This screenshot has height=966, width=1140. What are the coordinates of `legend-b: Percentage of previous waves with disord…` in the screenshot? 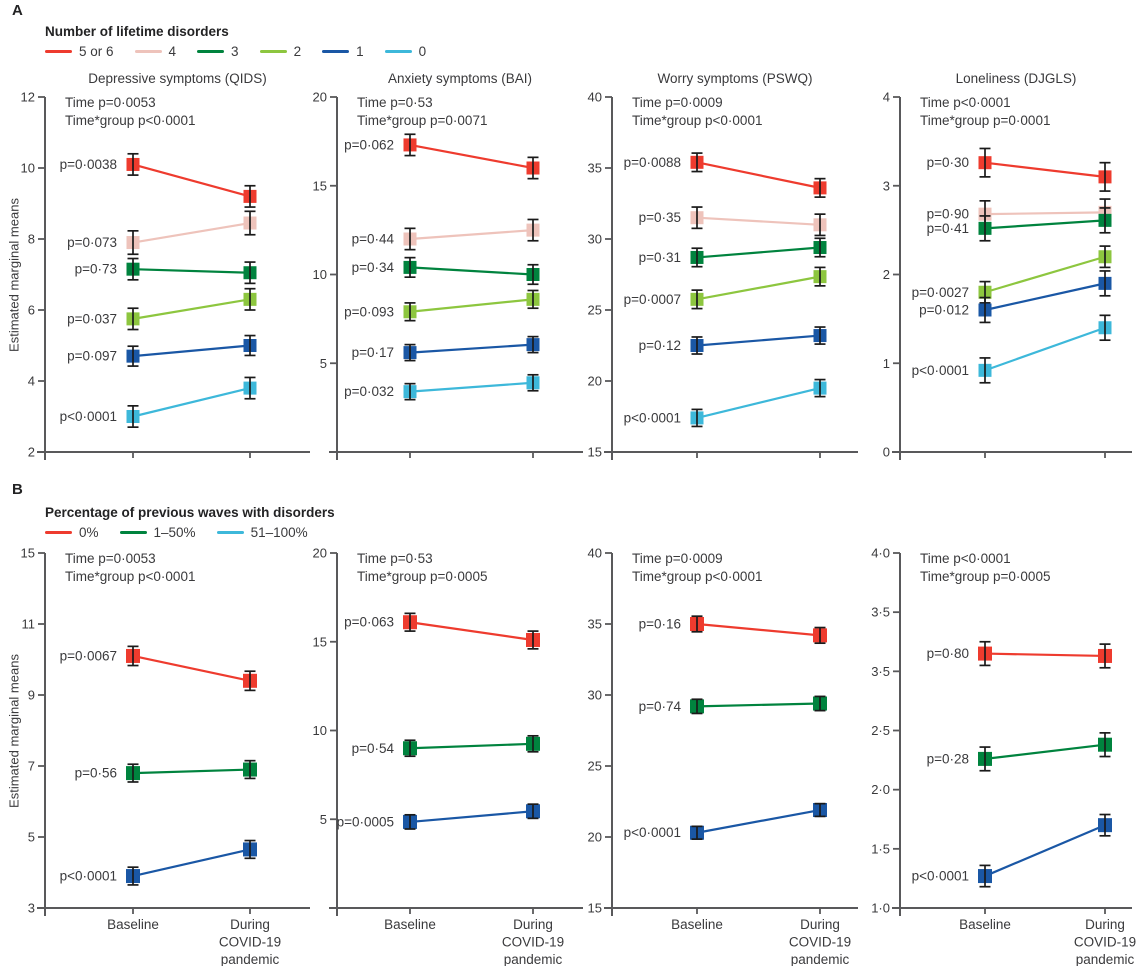 It's located at (190, 522).